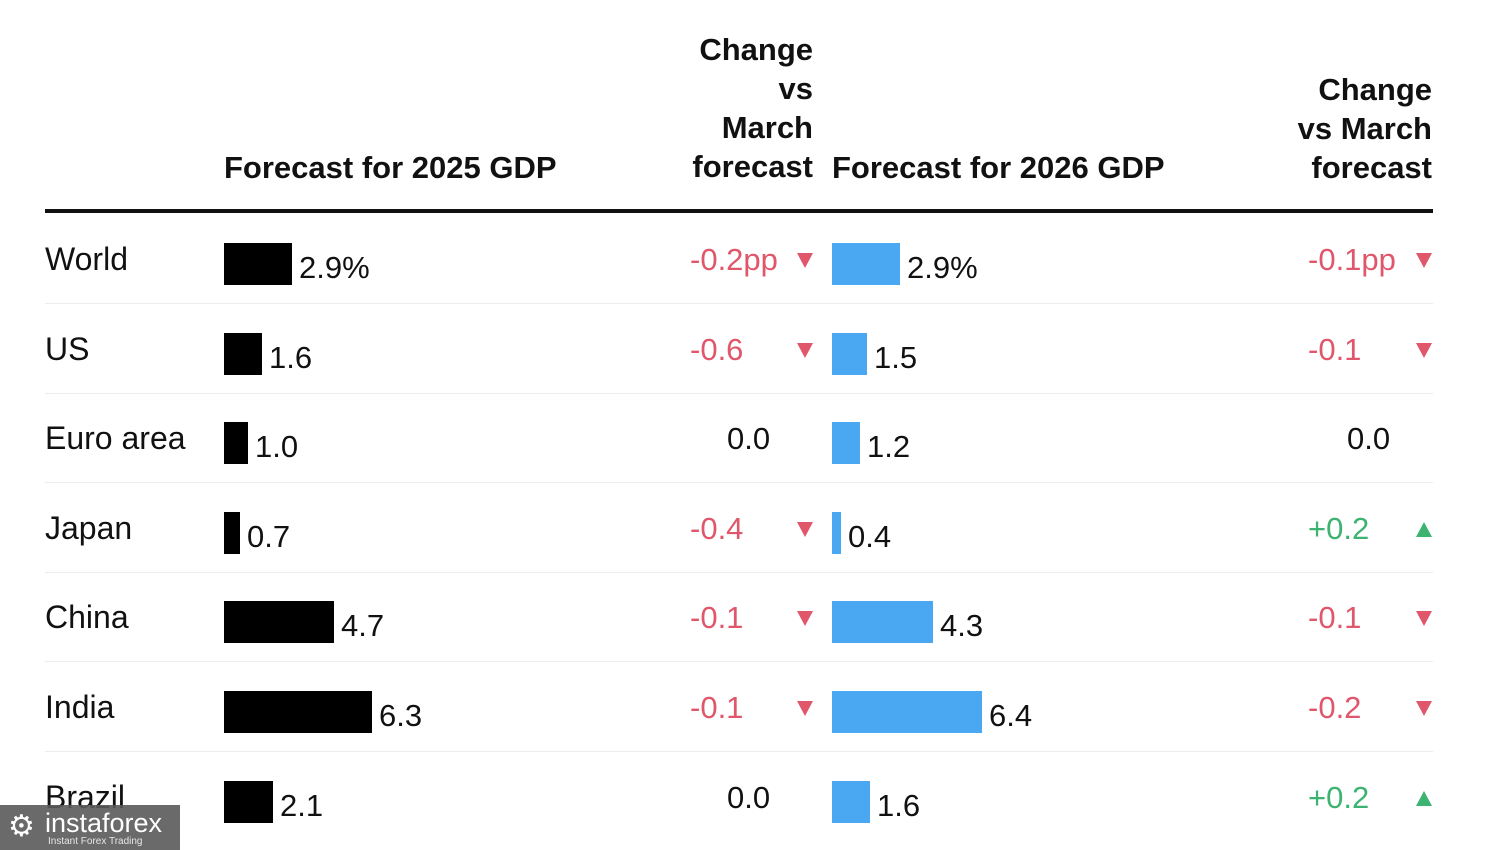  I want to click on header-change-2026-line: forecast, so click(1371, 167).